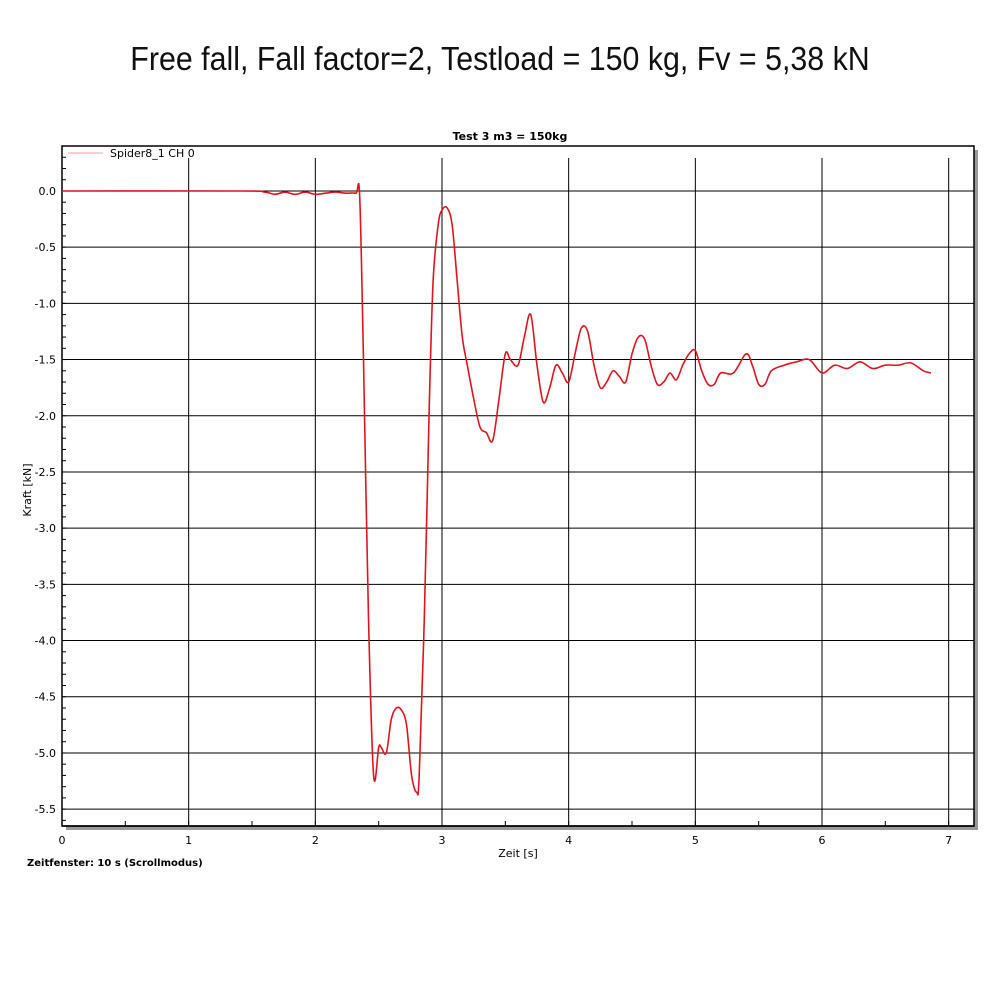  I want to click on plot-shadow-right, so click(976, 490).